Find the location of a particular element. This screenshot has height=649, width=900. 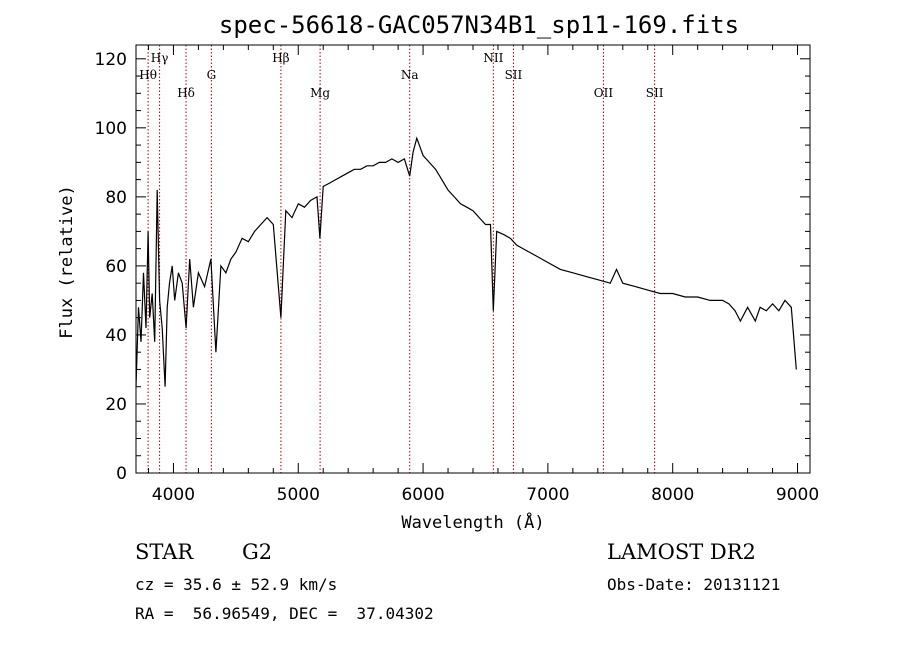

redshift-velocity: cz = 35.6 ± 52.9 km/s is located at coordinates (236, 584).